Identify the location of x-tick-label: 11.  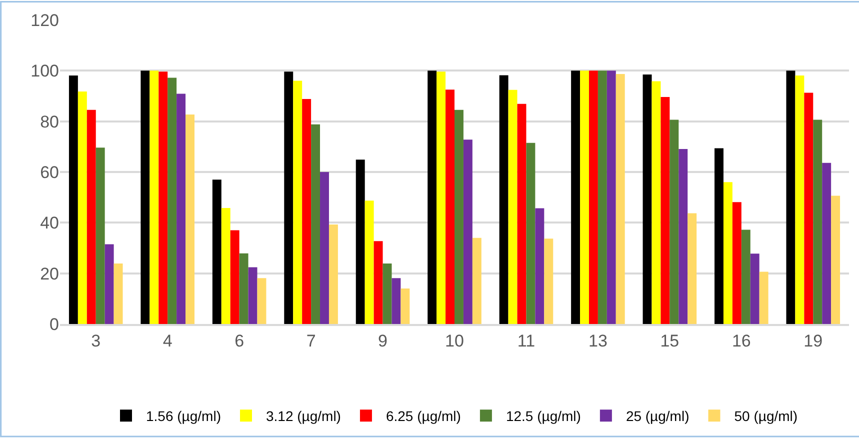
(526, 340).